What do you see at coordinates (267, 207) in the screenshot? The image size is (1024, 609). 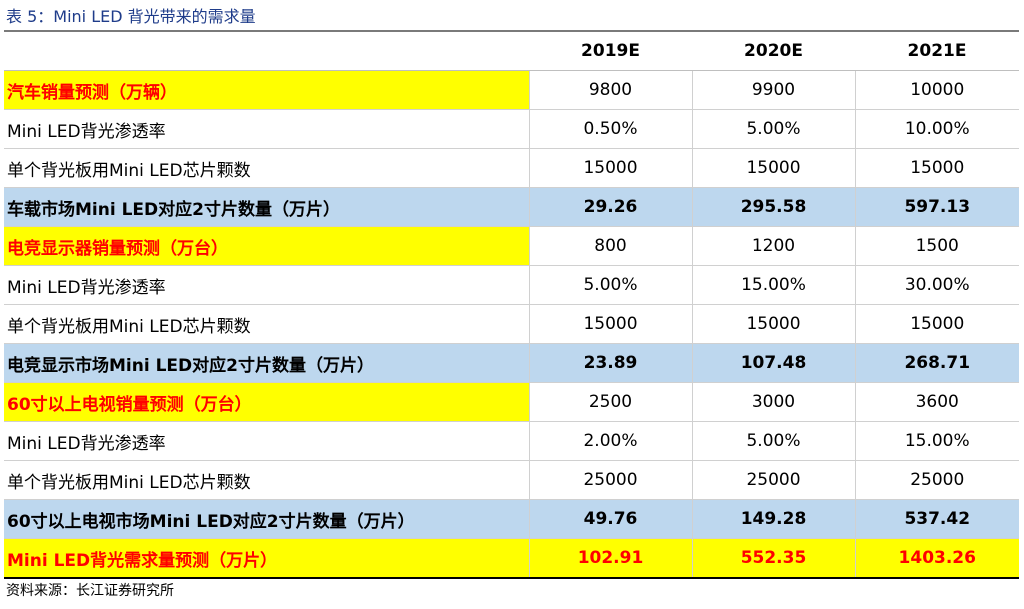 I see `row-label: 车载市场Mini LED对应2寸片数量（万片）` at bounding box center [267, 207].